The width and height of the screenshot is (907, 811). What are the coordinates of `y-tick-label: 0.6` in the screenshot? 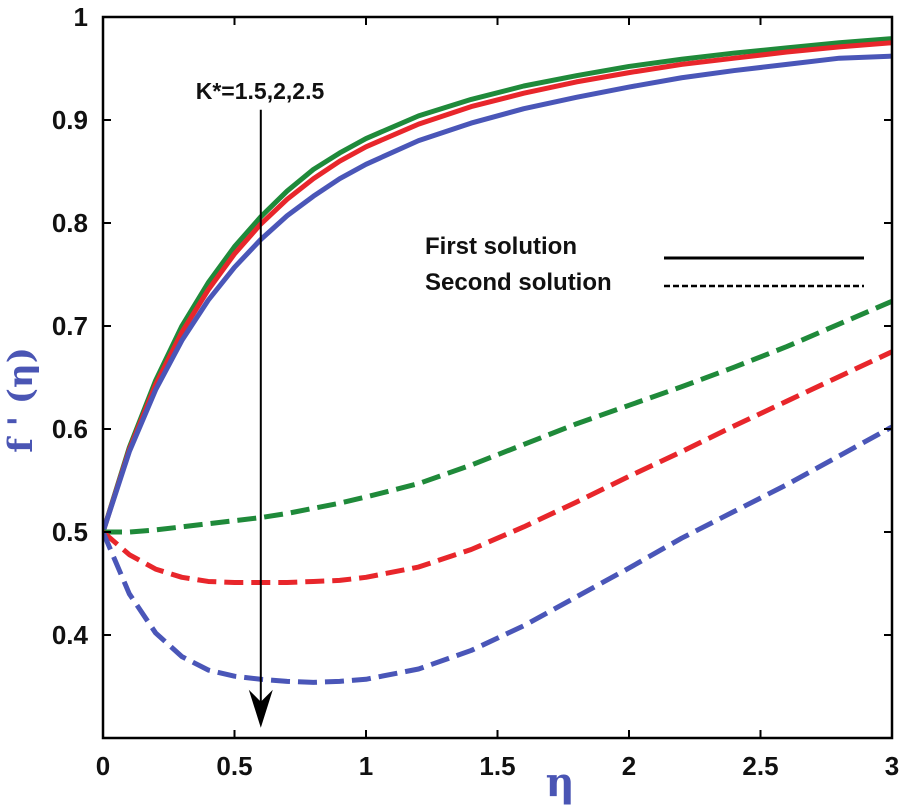 It's located at (70, 429).